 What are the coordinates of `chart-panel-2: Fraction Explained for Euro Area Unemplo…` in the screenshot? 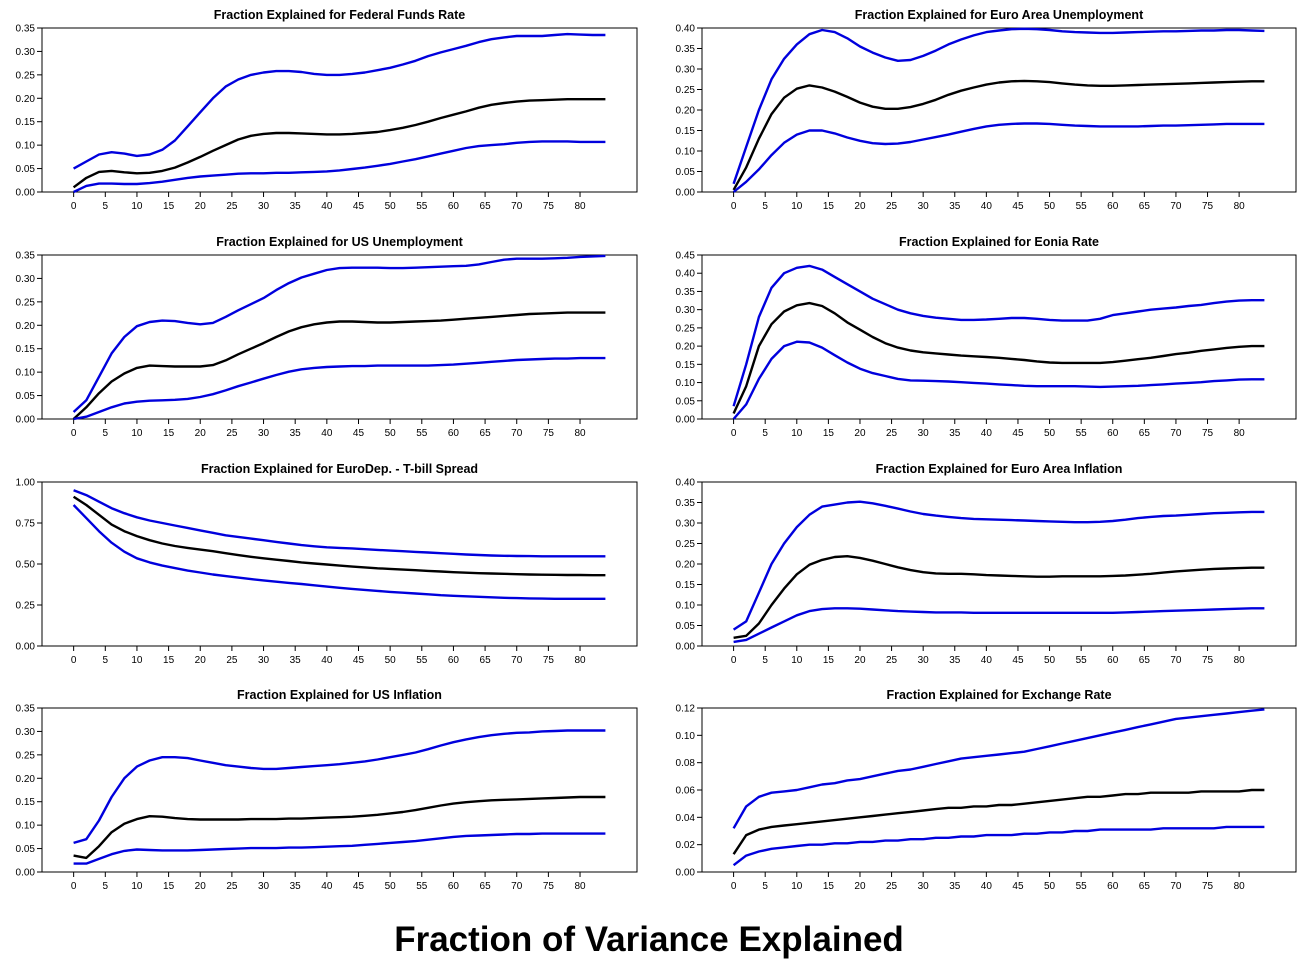 It's located at (986, 110).